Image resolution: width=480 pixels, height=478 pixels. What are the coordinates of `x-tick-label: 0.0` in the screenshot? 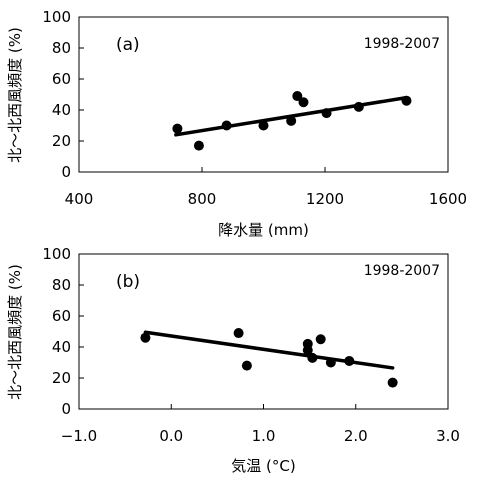 It's located at (171, 436).